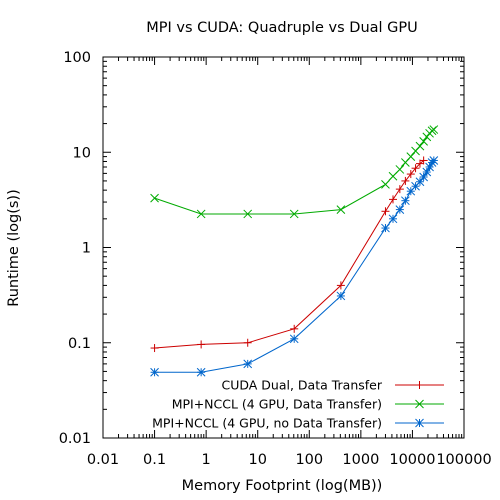 This screenshot has height=500, width=500. I want to click on legend-item-3: MPI+NCCL (4 GPU, no Data Transfer), so click(298, 423).